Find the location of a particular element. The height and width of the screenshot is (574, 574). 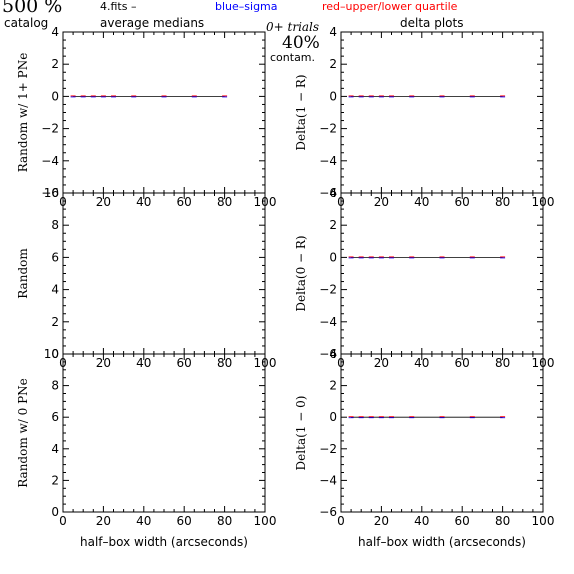

contamination-value: 40% is located at coordinates (301, 43).